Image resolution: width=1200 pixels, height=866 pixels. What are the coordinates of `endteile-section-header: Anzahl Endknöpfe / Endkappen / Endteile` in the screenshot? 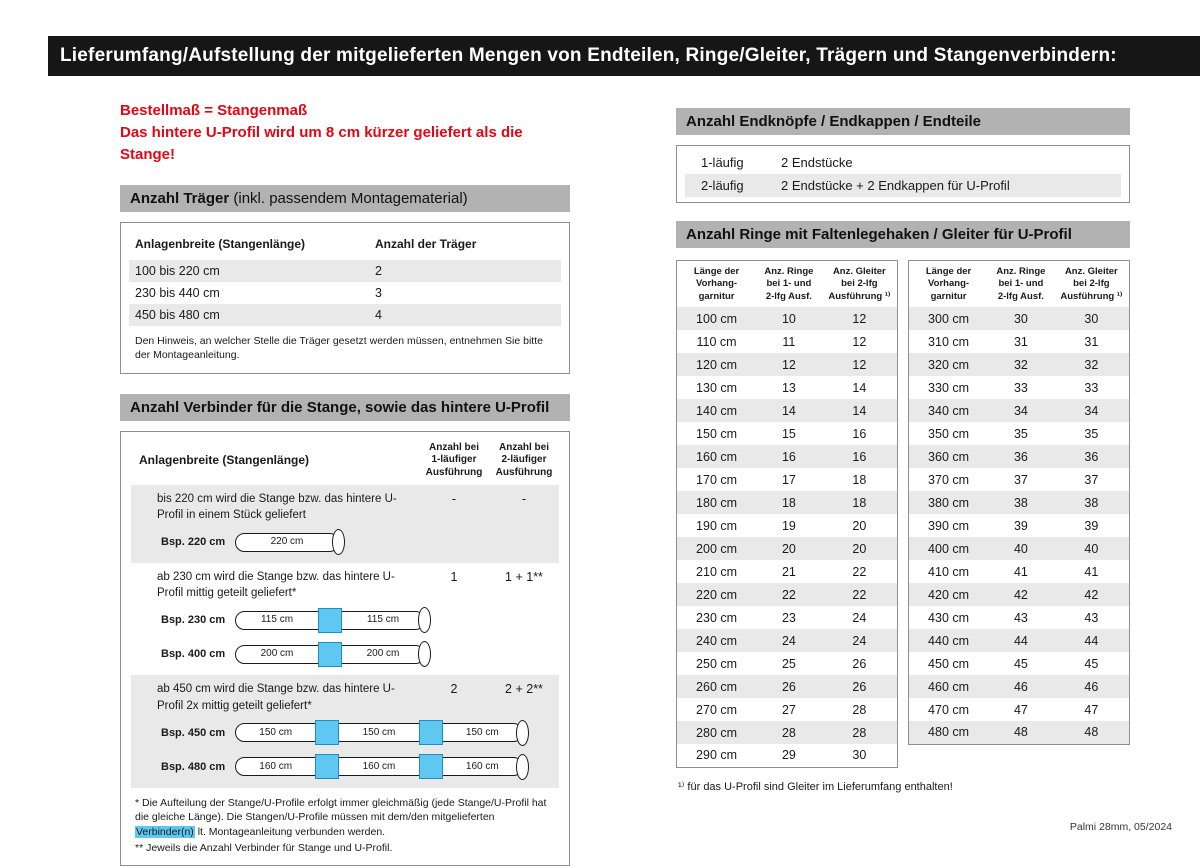 It's located at (903, 121).